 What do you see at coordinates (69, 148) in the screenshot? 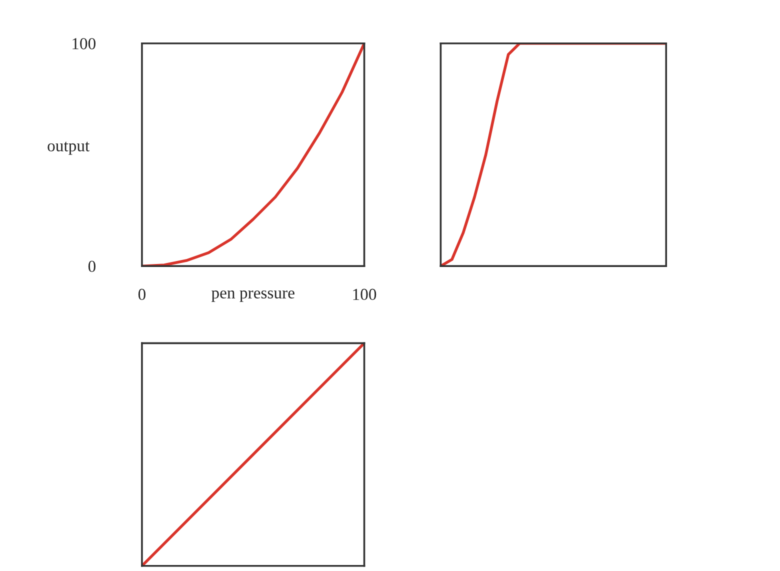
I see `y-axis-title: output` at bounding box center [69, 148].